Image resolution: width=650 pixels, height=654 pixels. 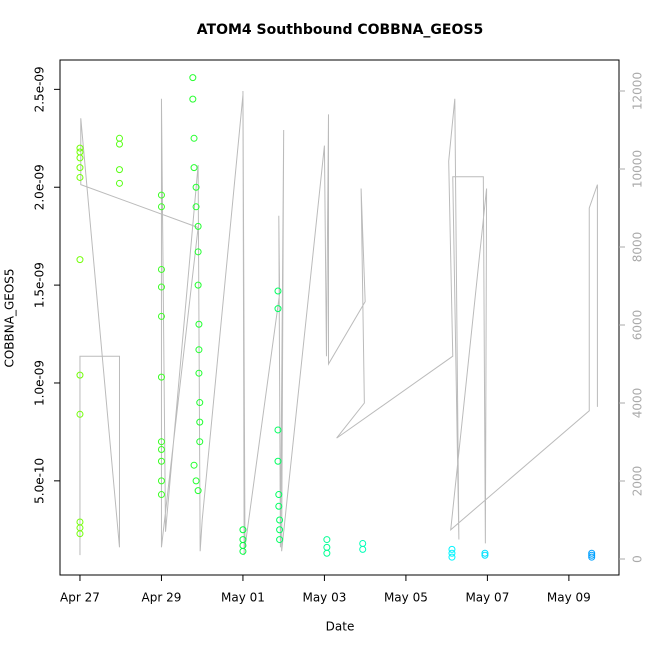 I want to click on x-axis-label: Date, so click(x=340, y=627).